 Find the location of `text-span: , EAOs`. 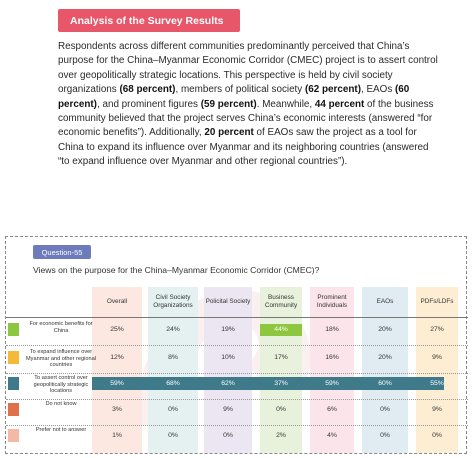

text-span: , EAOs is located at coordinates (378, 90).